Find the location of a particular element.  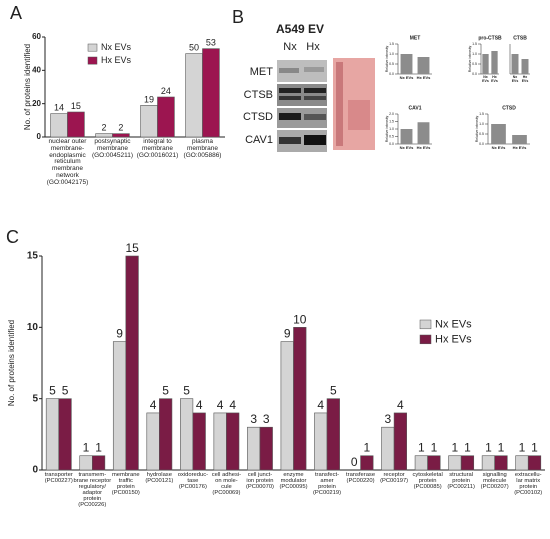

legend-label: Hx EVs is located at coordinates (453, 339).